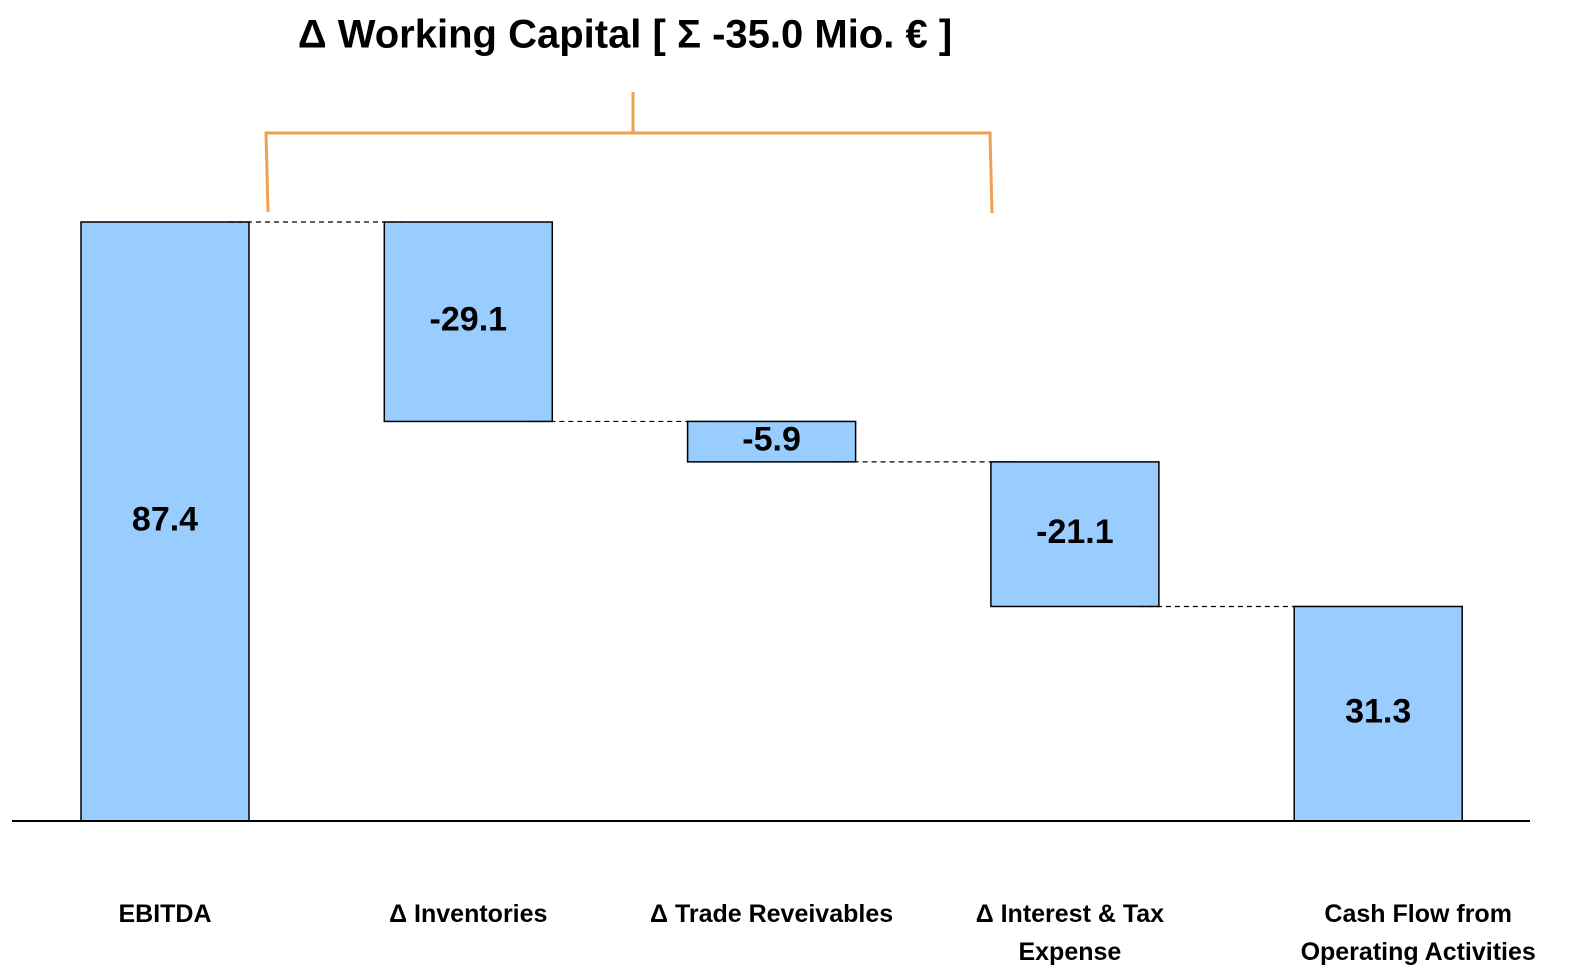 Image resolution: width=1574 pixels, height=972 pixels. I want to click on value-label: -29.1, so click(469, 320).